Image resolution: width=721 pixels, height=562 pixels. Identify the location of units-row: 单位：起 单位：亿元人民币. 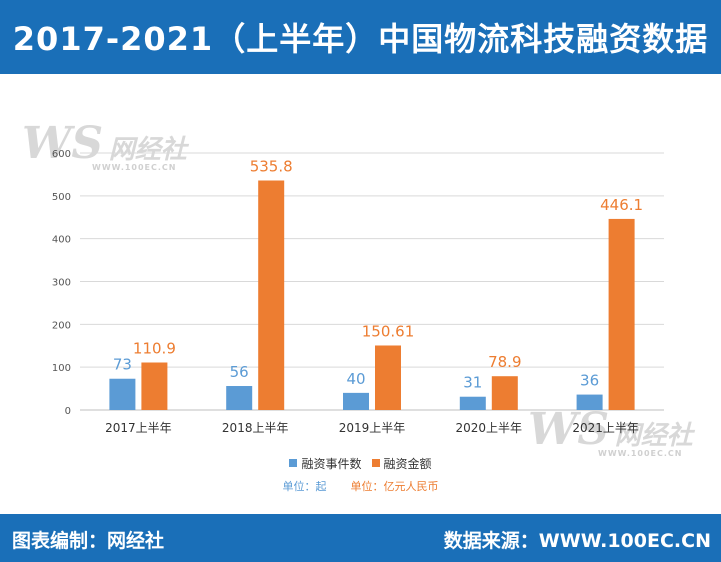
(360, 486).